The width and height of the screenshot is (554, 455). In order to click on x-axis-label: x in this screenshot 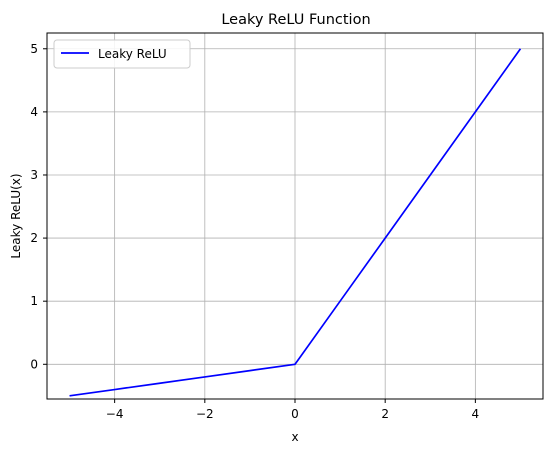, I will do `click(294, 437)`.